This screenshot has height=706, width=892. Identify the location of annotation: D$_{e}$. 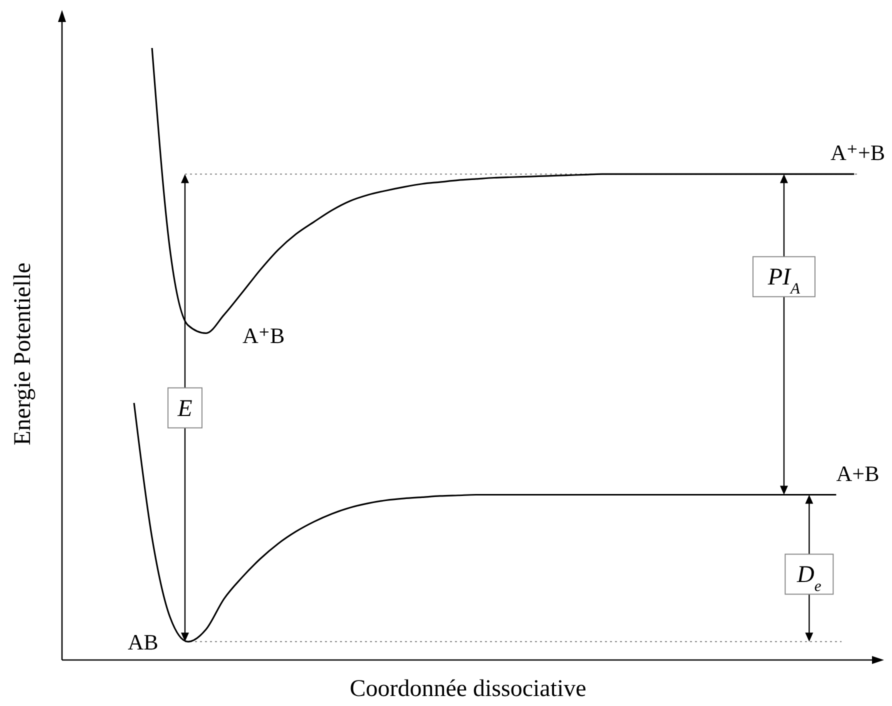
(809, 578).